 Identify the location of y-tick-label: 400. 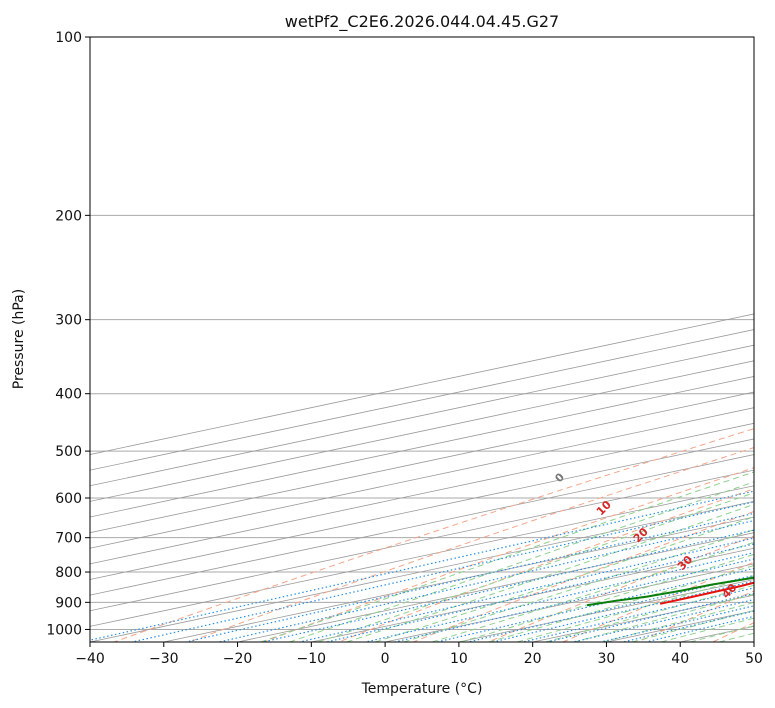
(68, 395).